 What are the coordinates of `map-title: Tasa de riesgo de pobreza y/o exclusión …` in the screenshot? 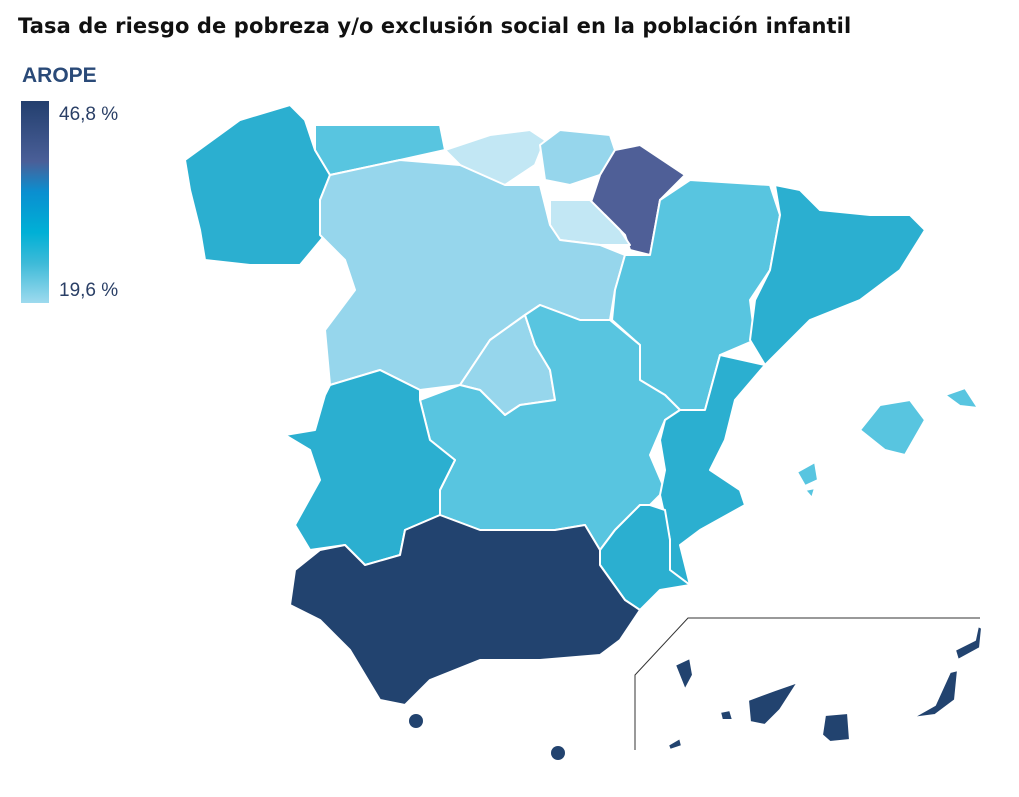 It's located at (435, 26).